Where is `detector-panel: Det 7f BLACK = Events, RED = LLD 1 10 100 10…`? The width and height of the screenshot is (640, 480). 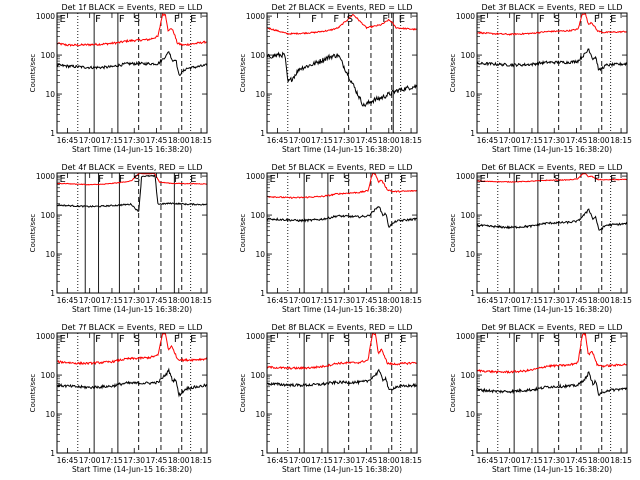
detector-panel: Det 7f BLACK = Events, RED = LLD 1 10 100 10… is located at coordinates (120, 398).